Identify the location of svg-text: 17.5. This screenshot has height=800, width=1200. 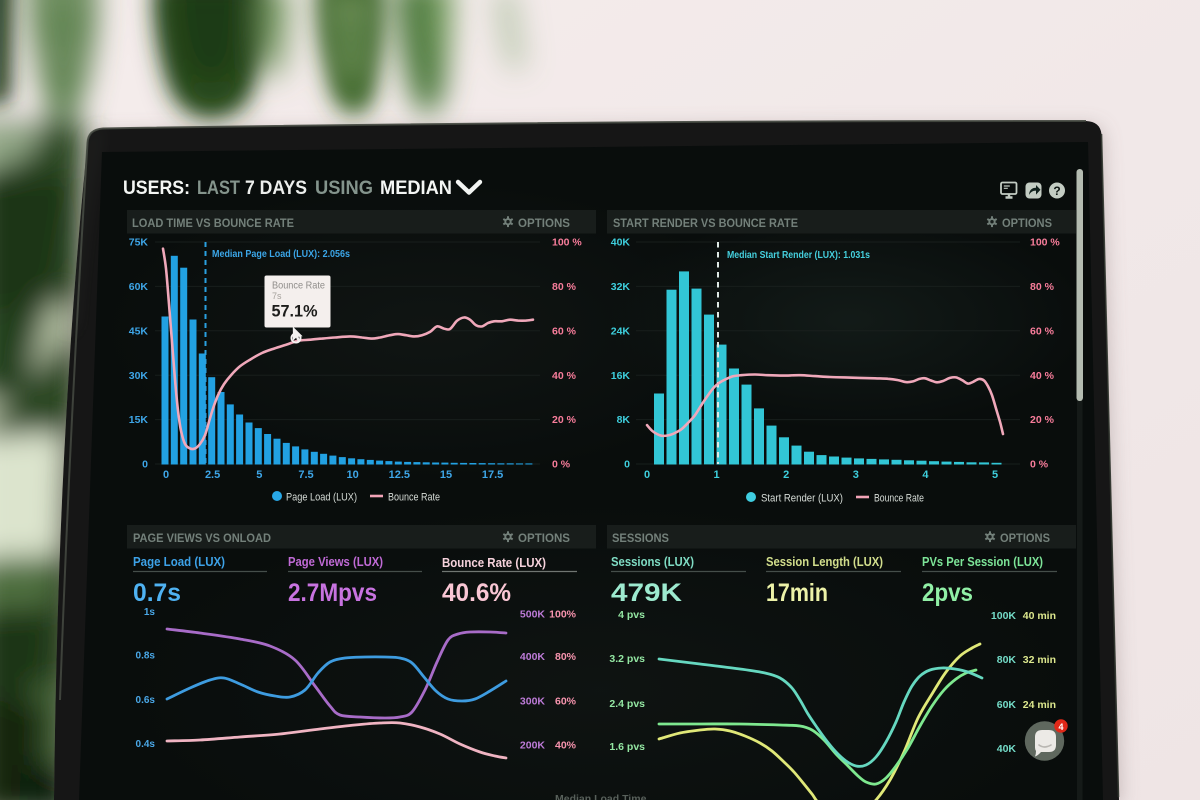
(492, 475).